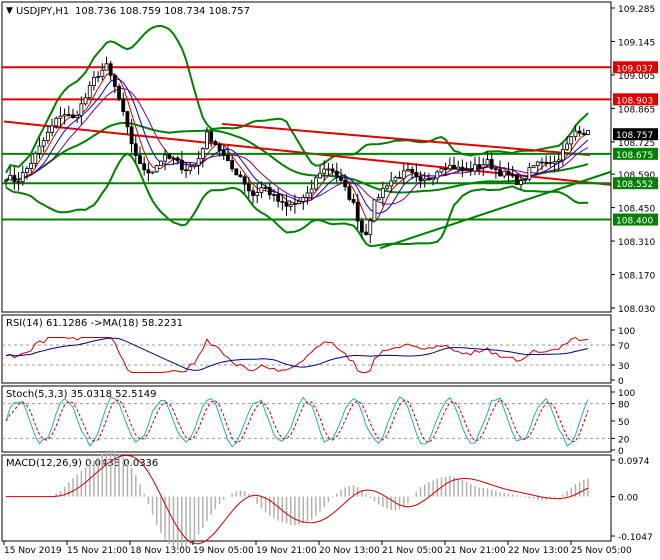  I want to click on stoch-signal-line, so click(297, 421).